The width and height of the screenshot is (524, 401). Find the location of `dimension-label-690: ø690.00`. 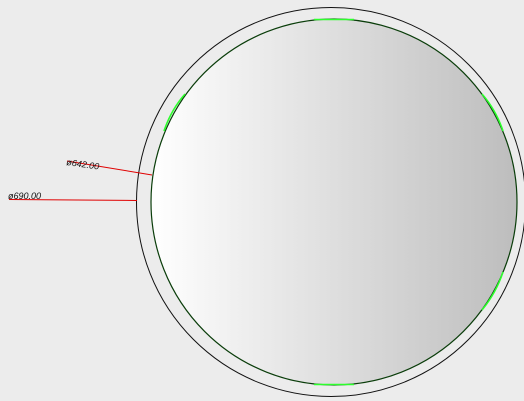

dimension-label-690: ø690.00 is located at coordinates (24, 196).